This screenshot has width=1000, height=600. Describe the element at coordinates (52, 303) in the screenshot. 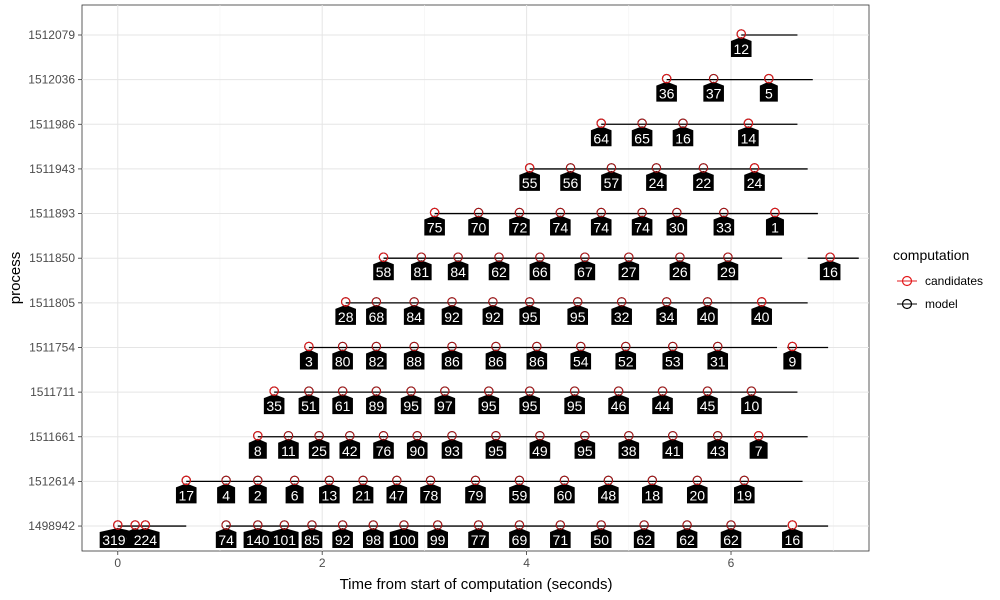

I see `y-tick-label: 1511805` at that location.